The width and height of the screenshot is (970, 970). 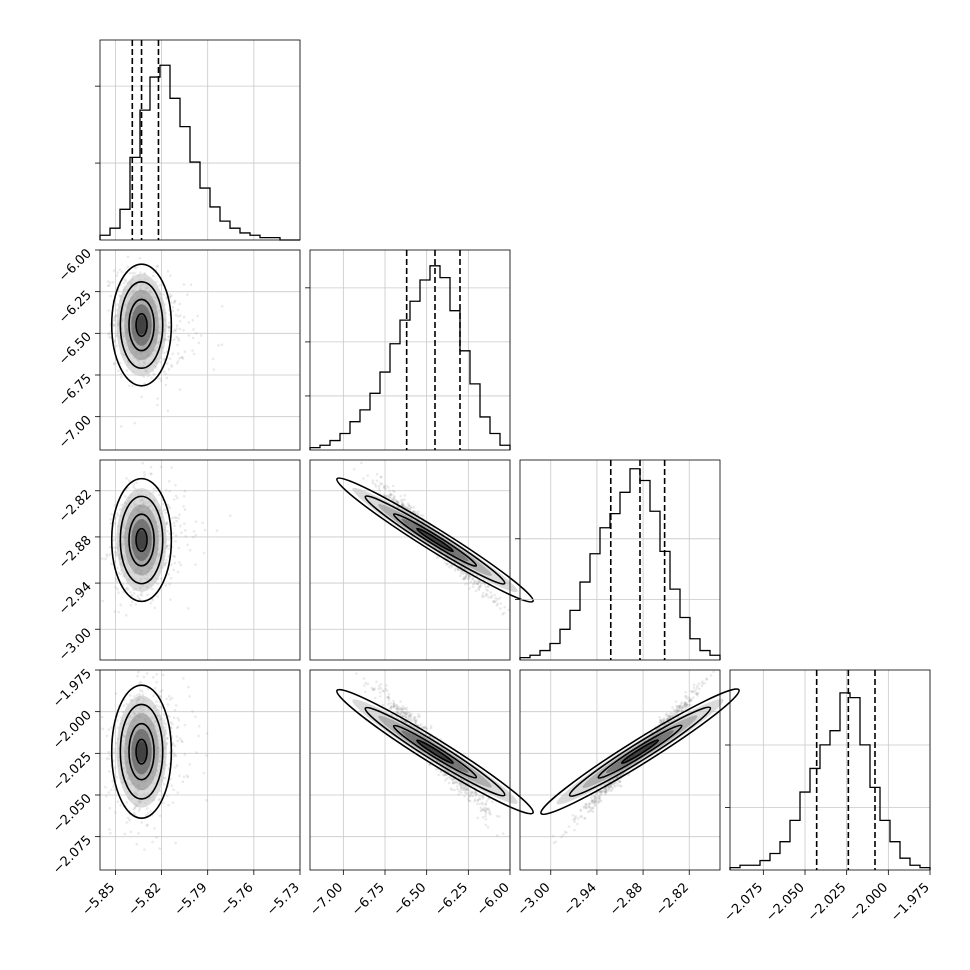 What do you see at coordinates (75, 349) in the screenshot?
I see `y-tick-label: −6.50` at bounding box center [75, 349].